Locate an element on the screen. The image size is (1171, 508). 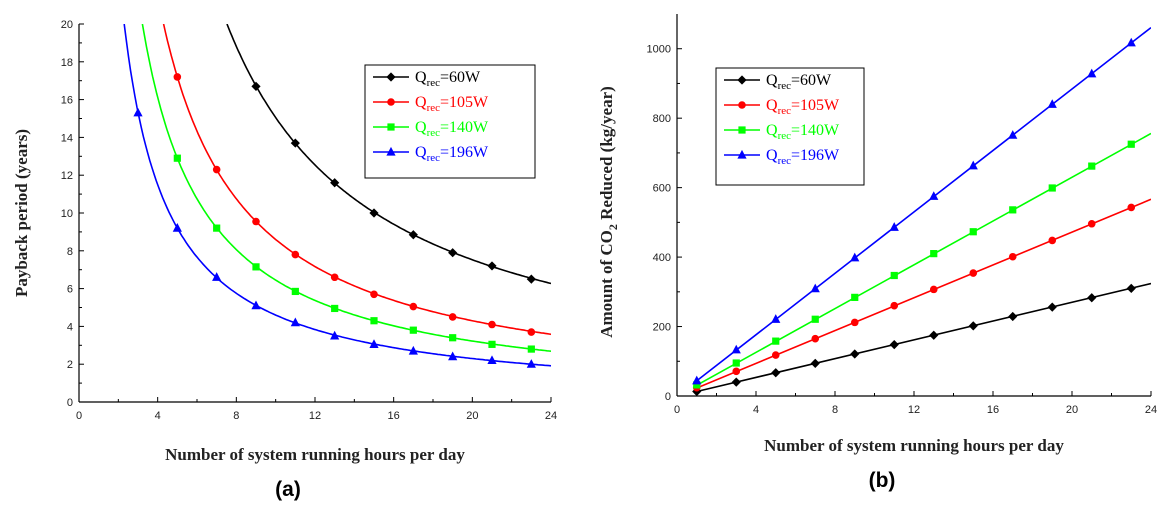
panel-a-y-axis-label: Payback period (years) is located at coordinates (21, 213).